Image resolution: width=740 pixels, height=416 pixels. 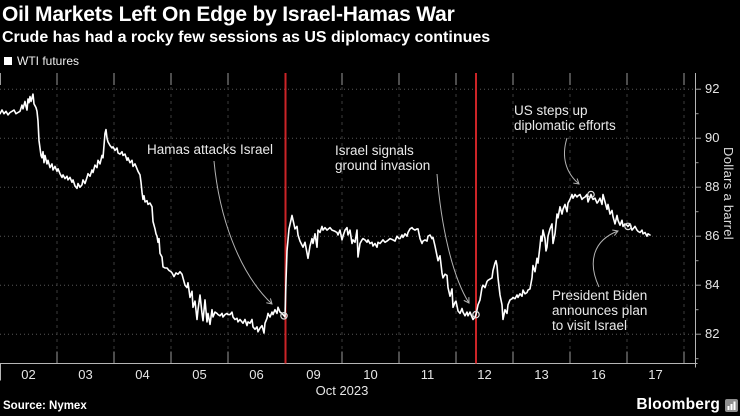 What do you see at coordinates (374, 150) in the screenshot?
I see `annotation-line: Israel signals` at bounding box center [374, 150].